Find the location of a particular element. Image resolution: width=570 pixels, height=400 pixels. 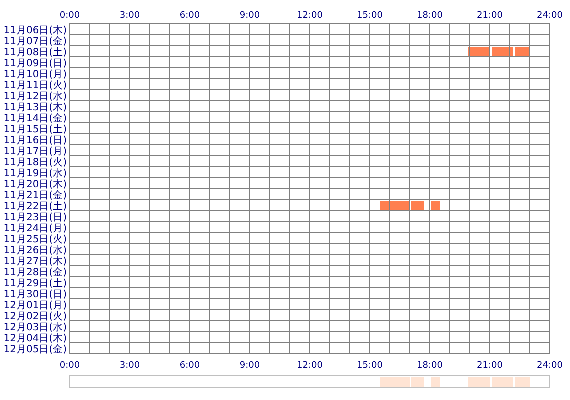

y-tick-label: 11月21日(金) is located at coordinates (36, 196).